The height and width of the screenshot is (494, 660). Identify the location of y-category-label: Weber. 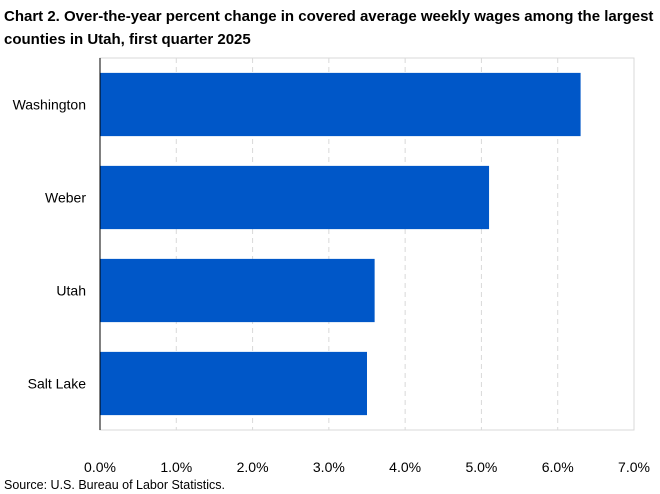
(65, 198).